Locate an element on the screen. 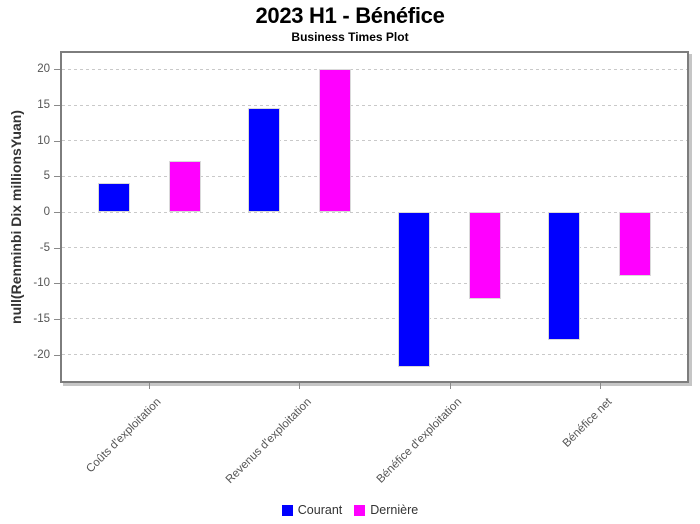 Image resolution: width=700 pixels, height=524 pixels. legend-item-dernière: Dernière is located at coordinates (386, 510).